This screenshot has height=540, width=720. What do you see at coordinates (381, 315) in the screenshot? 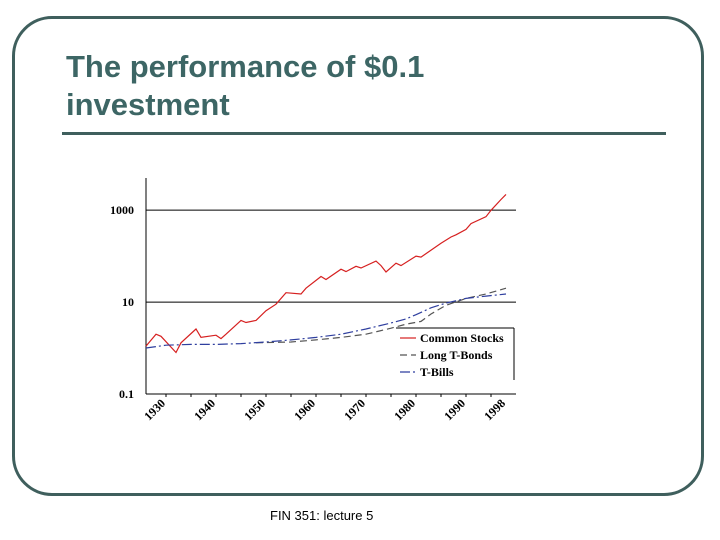
I see `series-line-long-t-bonds` at bounding box center [381, 315].